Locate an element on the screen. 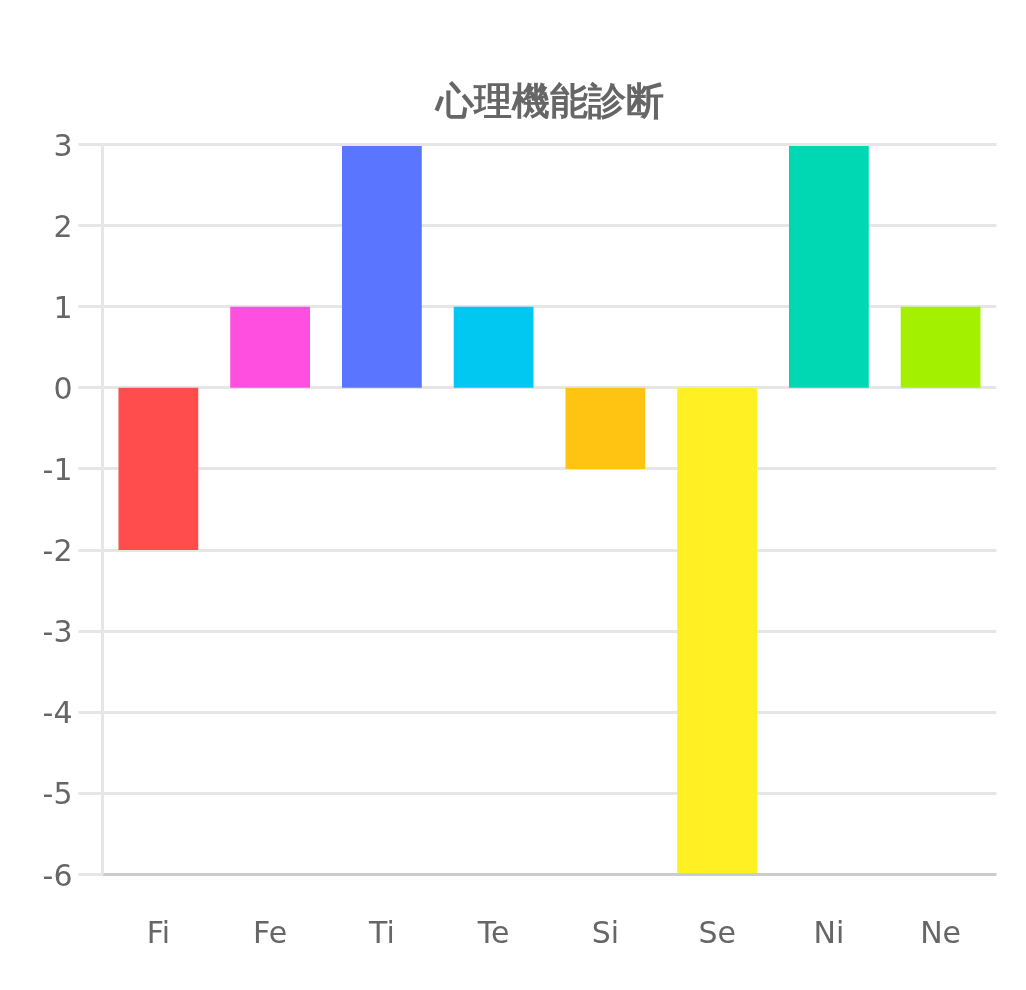 Image resolution: width=1026 pixels, height=990 pixels. y-tick-label: 0 is located at coordinates (63, 388).